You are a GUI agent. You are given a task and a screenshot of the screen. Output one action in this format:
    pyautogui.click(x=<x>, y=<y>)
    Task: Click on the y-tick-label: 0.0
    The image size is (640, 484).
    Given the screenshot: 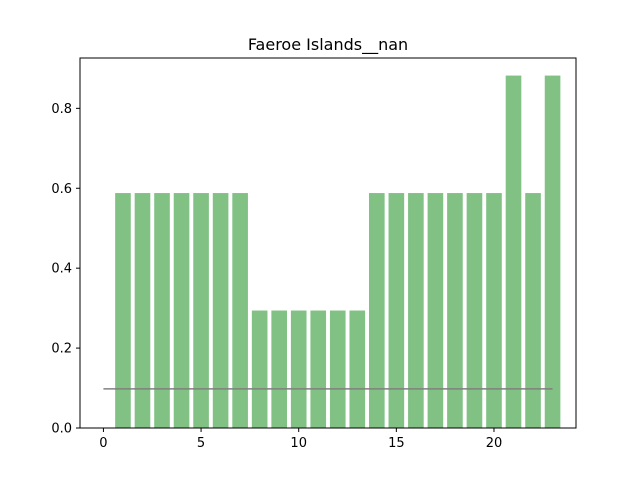 What is the action you would take?
    pyautogui.click(x=61, y=429)
    